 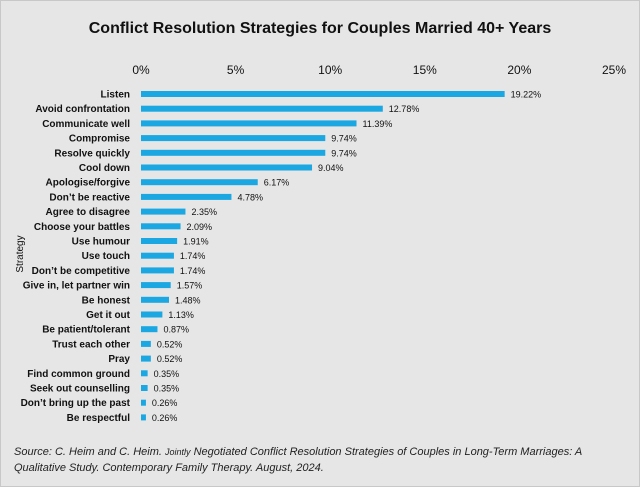 What do you see at coordinates (425, 70) in the screenshot?
I see `x-tick-label: 15%` at bounding box center [425, 70].